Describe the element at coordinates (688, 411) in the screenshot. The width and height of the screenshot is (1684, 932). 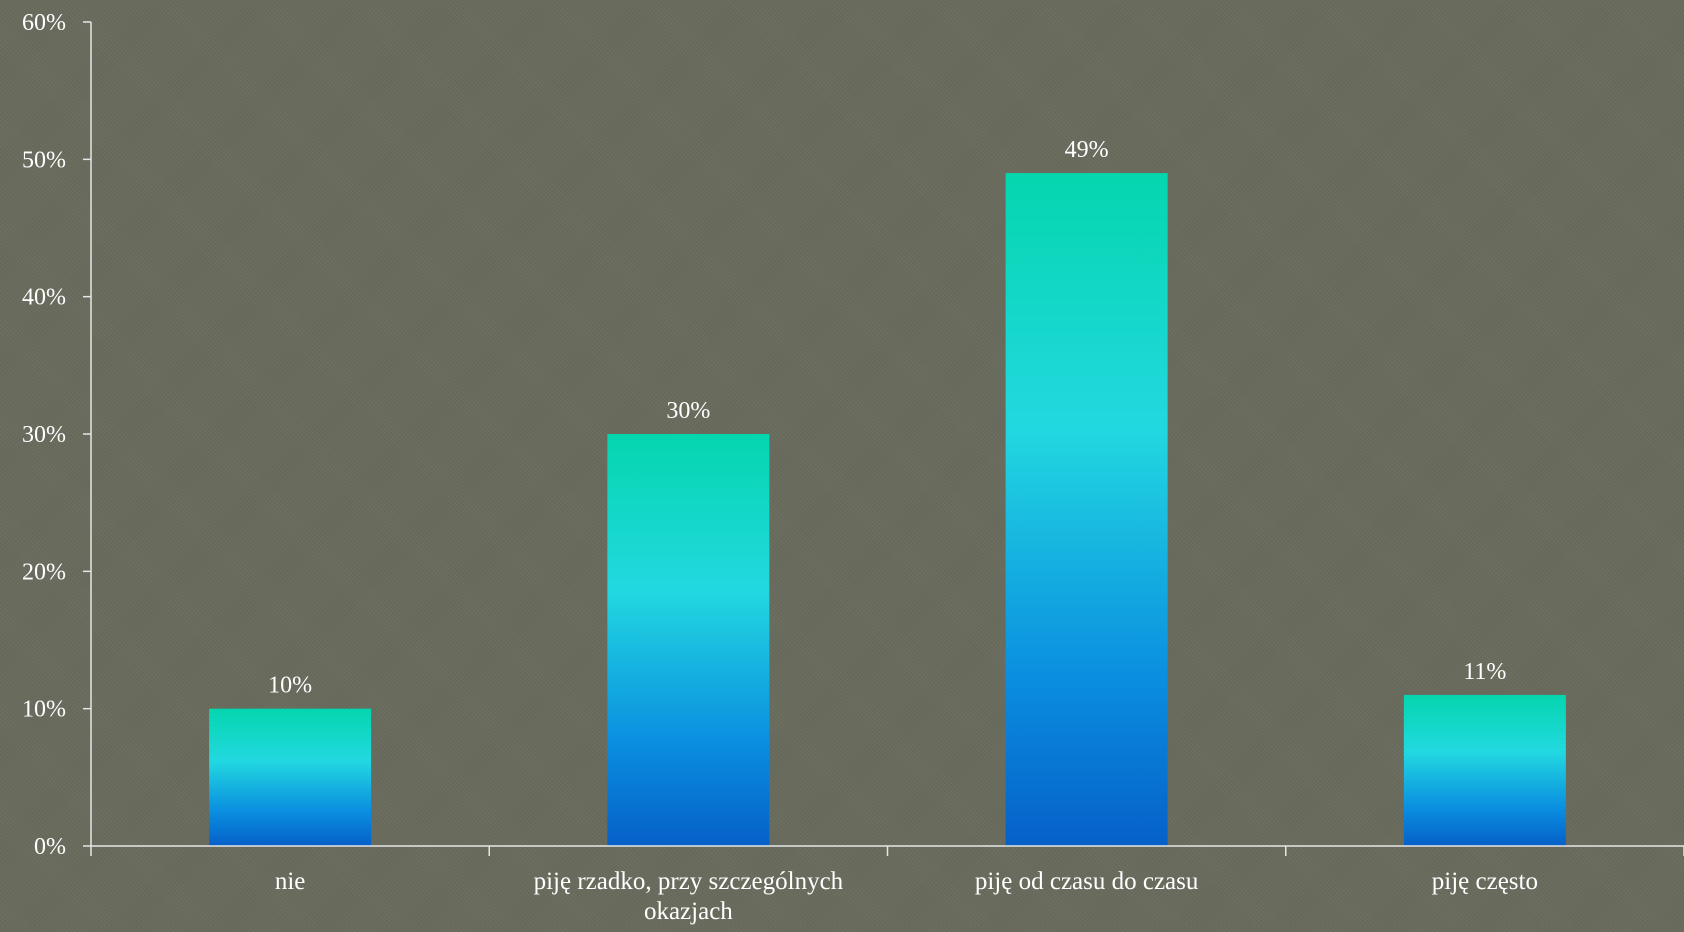
I see `data-label: 30%` at that location.